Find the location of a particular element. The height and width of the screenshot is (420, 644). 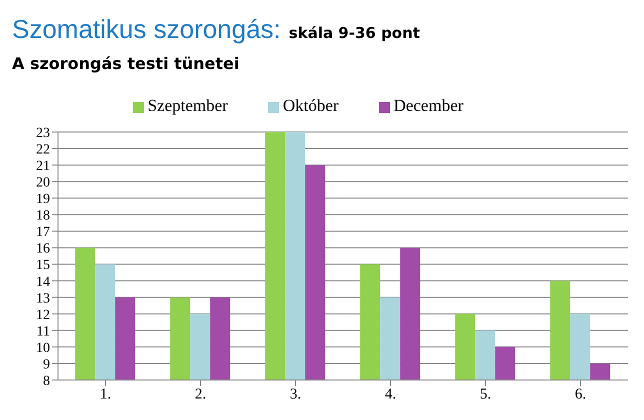

x-tick-label: 4. is located at coordinates (390, 394).